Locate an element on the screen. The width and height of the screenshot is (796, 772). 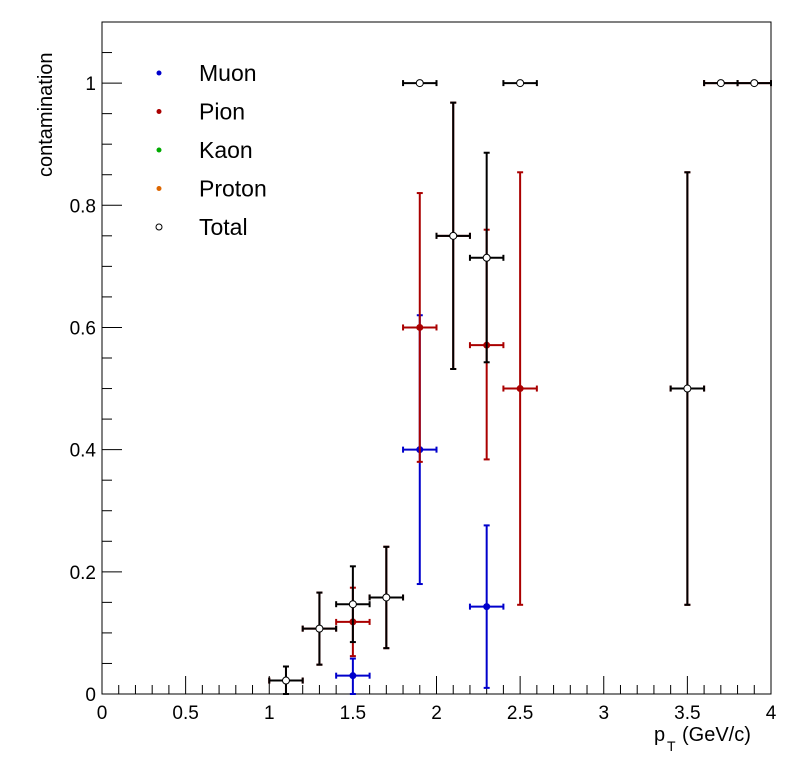
x-axis-title-subscript: T is located at coordinates (671, 746).